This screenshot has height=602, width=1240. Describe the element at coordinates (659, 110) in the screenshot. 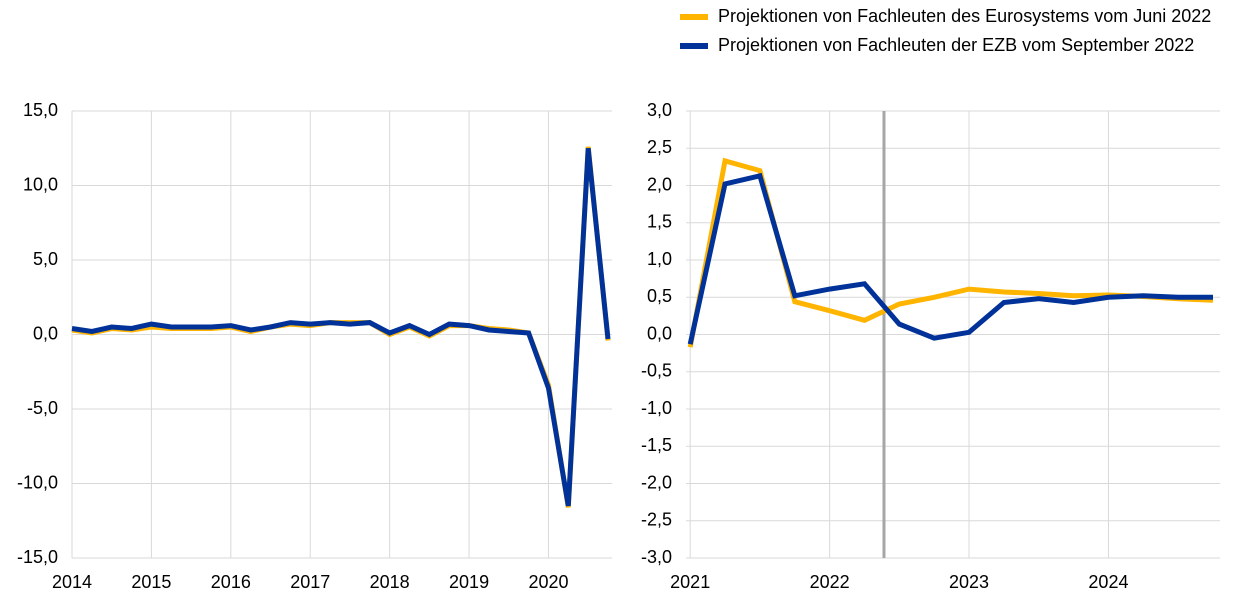

I see `y-tick-label: 3,0` at that location.